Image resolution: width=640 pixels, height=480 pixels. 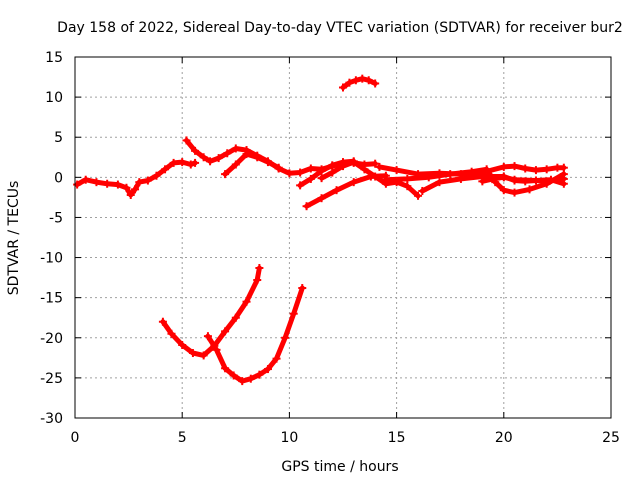 I want to click on y-tick-label: 15, so click(x=54, y=58).